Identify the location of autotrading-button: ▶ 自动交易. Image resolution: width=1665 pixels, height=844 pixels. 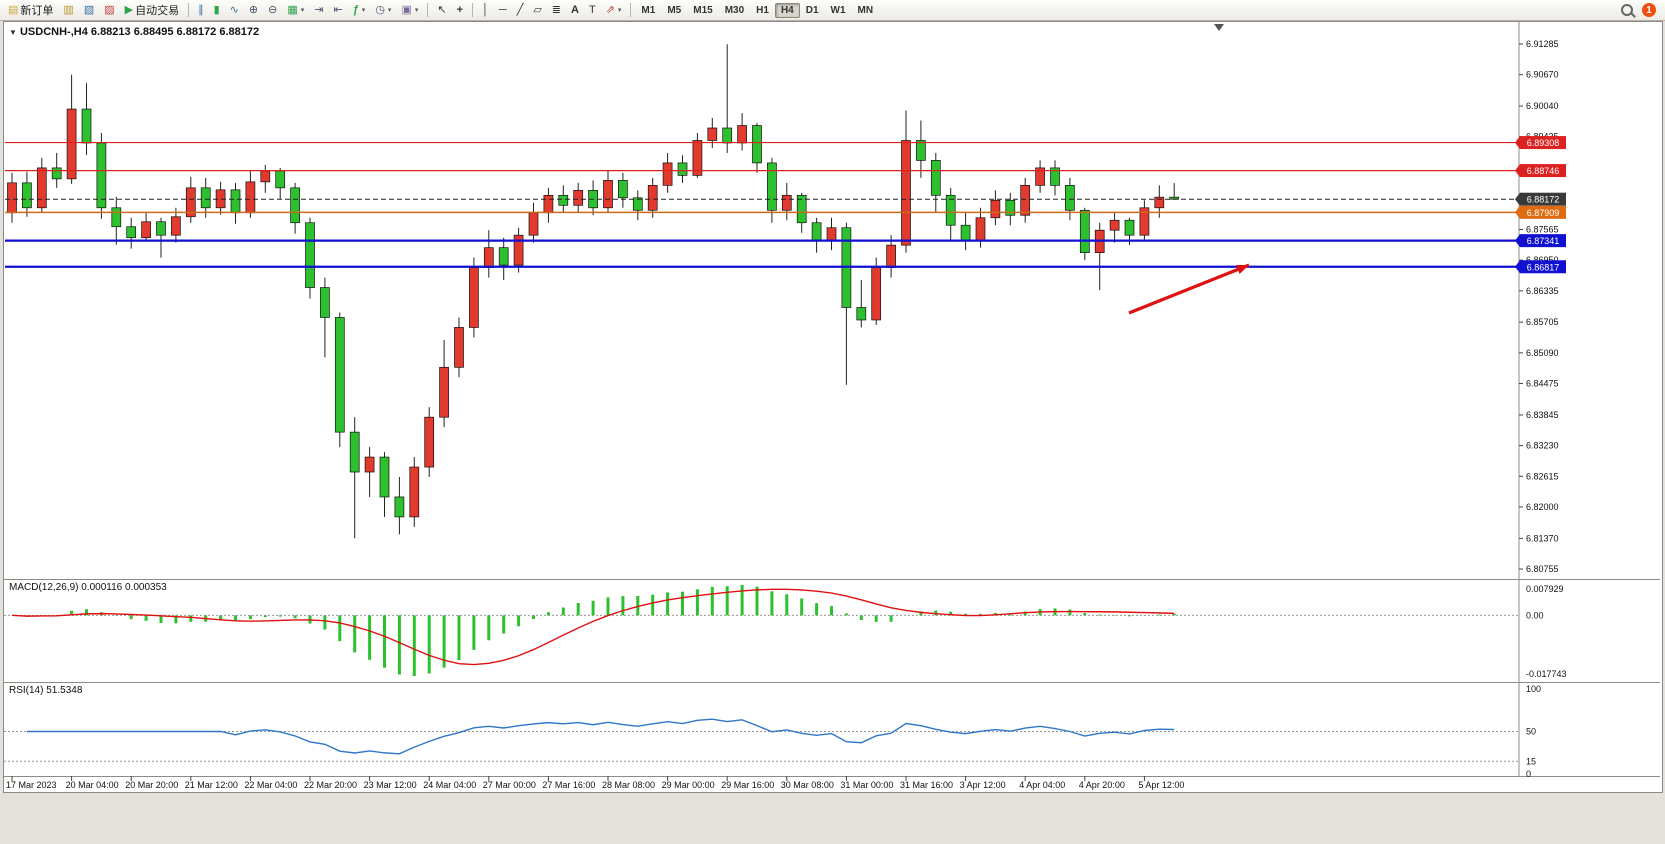
(152, 10).